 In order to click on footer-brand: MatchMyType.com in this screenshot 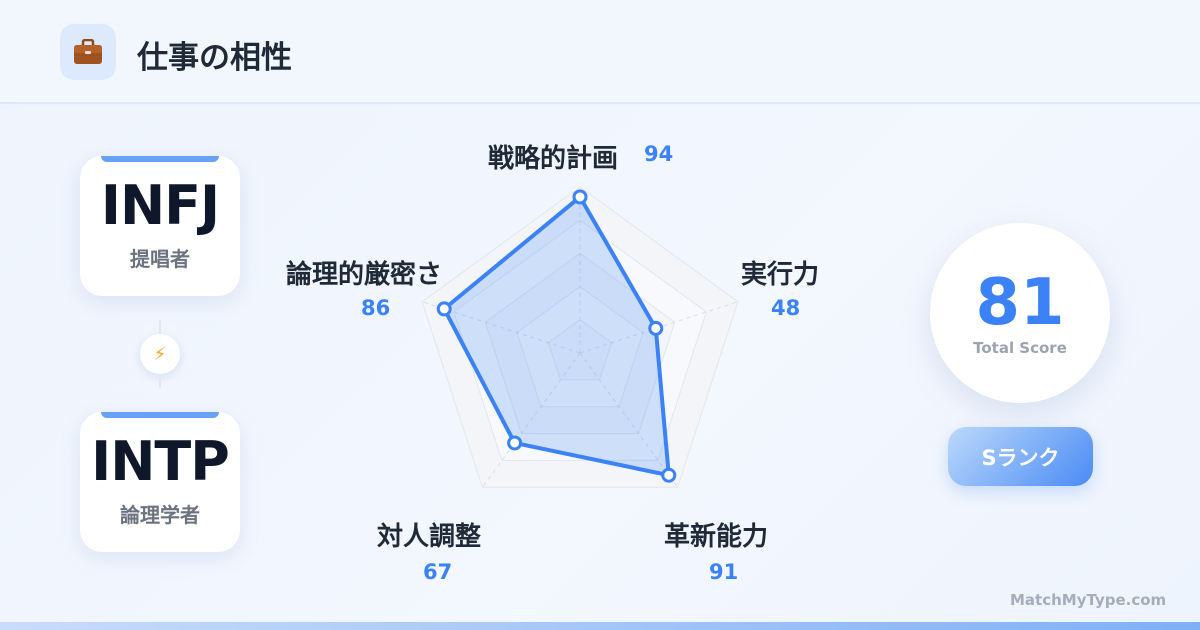, I will do `click(1088, 600)`.